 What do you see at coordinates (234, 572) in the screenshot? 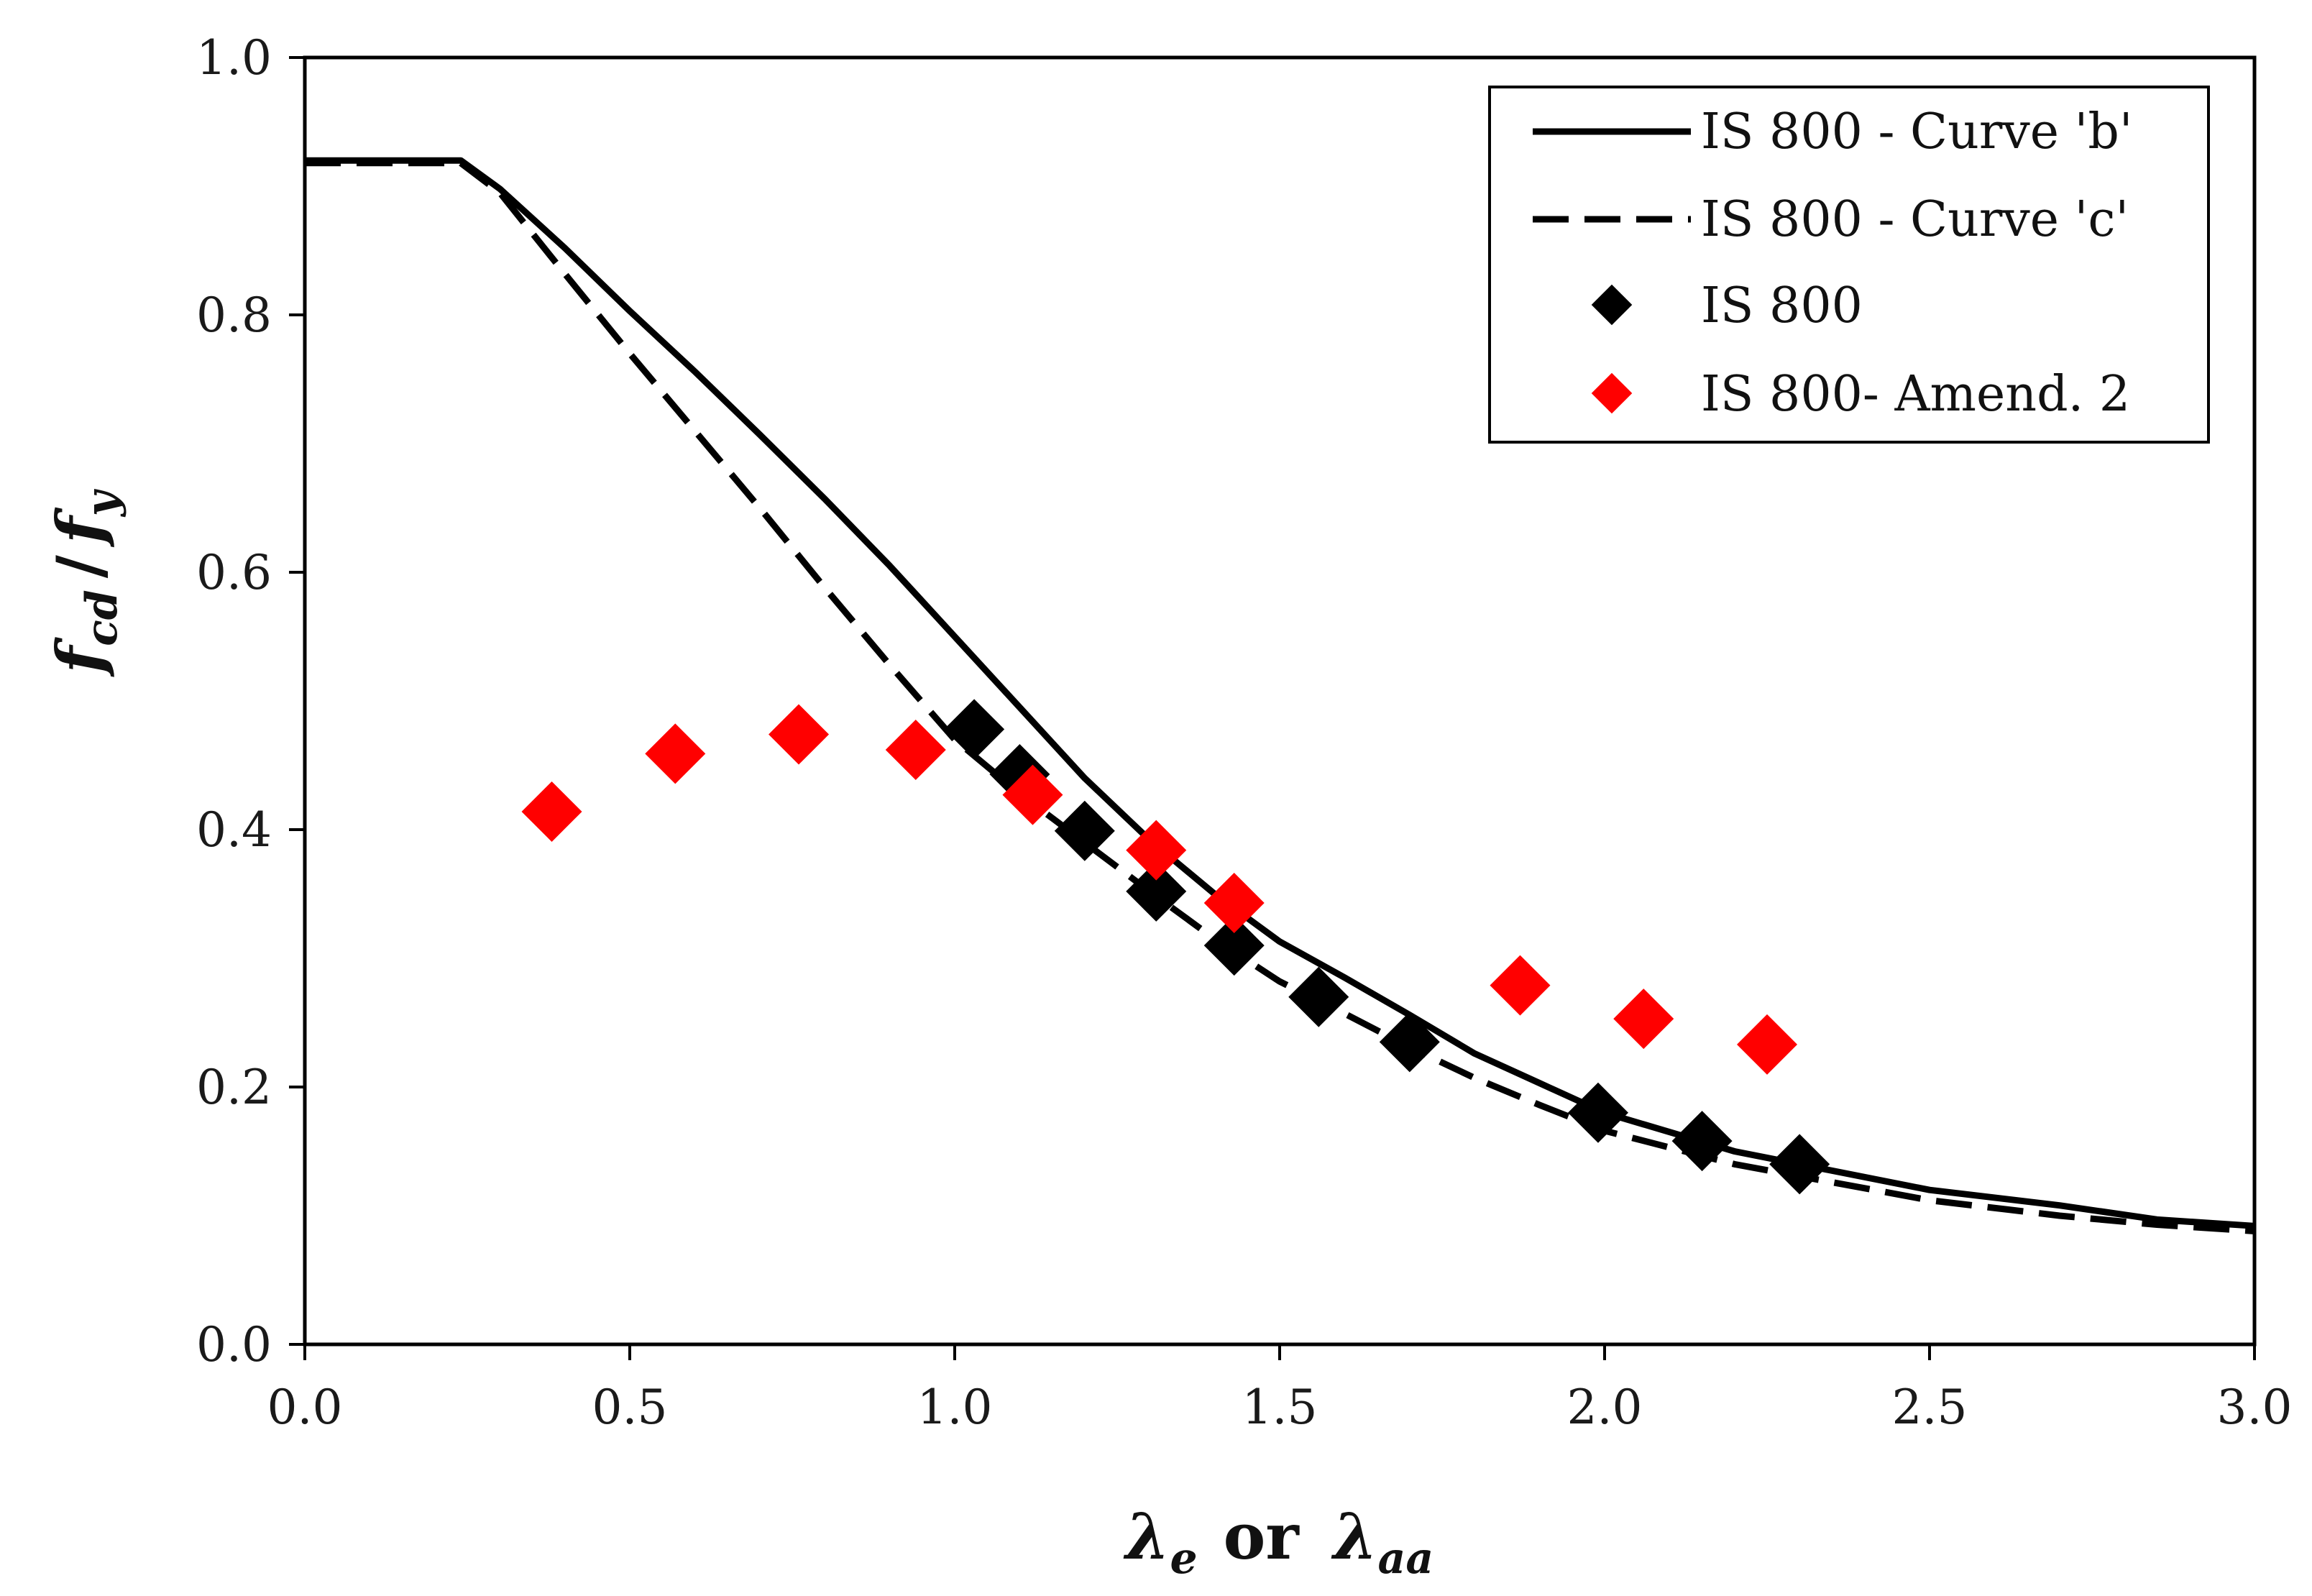
I see `y-tick-label: 0.6` at bounding box center [234, 572].